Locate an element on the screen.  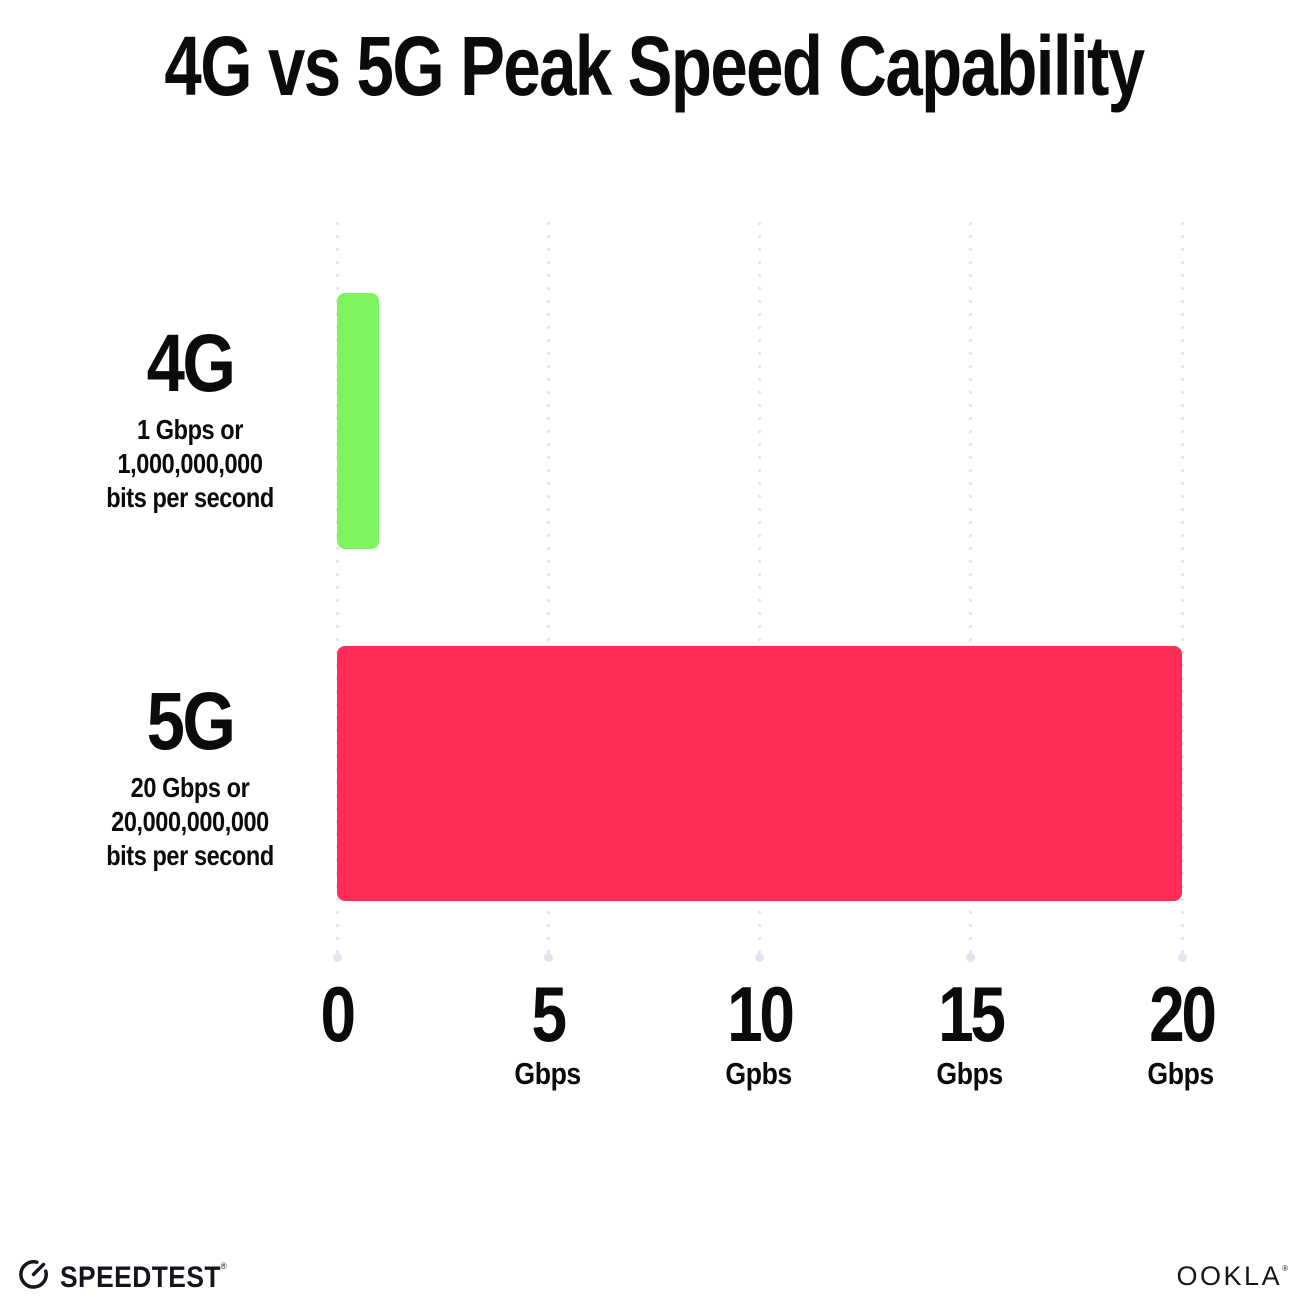
speedtest-wordmark: SPEEDTEST® is located at coordinates (143, 1277).